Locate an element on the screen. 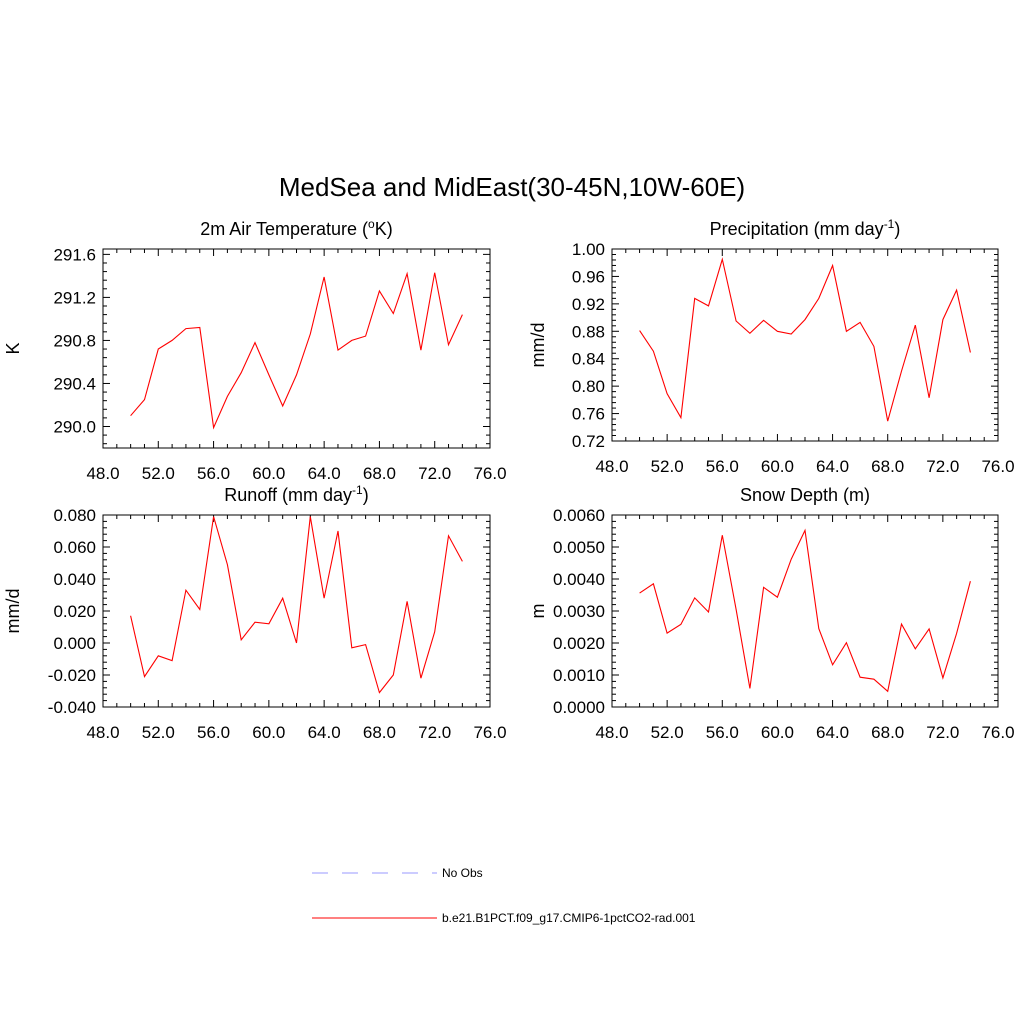 The height and width of the screenshot is (1024, 1024). panel-title: Precipitation (mm day-1) is located at coordinates (805, 228).